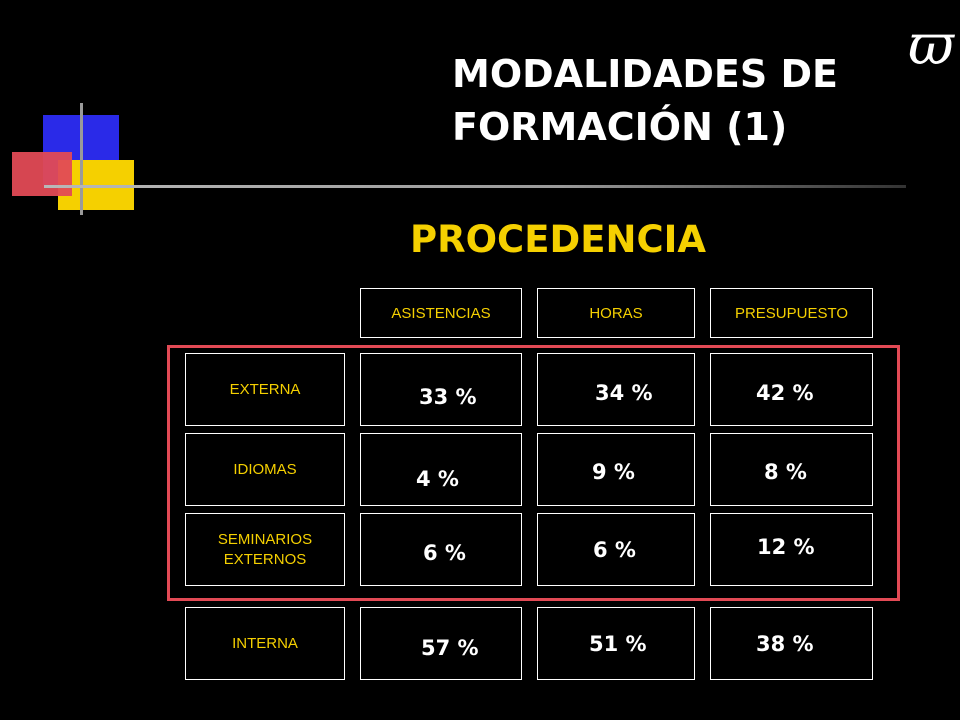  I want to click on cell-seminarios-asistencias, so click(441, 549).